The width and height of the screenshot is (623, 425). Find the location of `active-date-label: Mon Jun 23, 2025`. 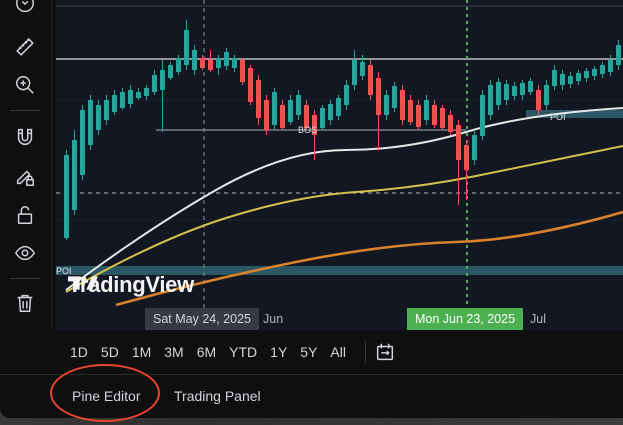

active-date-label: Mon Jun 23, 2025 is located at coordinates (465, 319).